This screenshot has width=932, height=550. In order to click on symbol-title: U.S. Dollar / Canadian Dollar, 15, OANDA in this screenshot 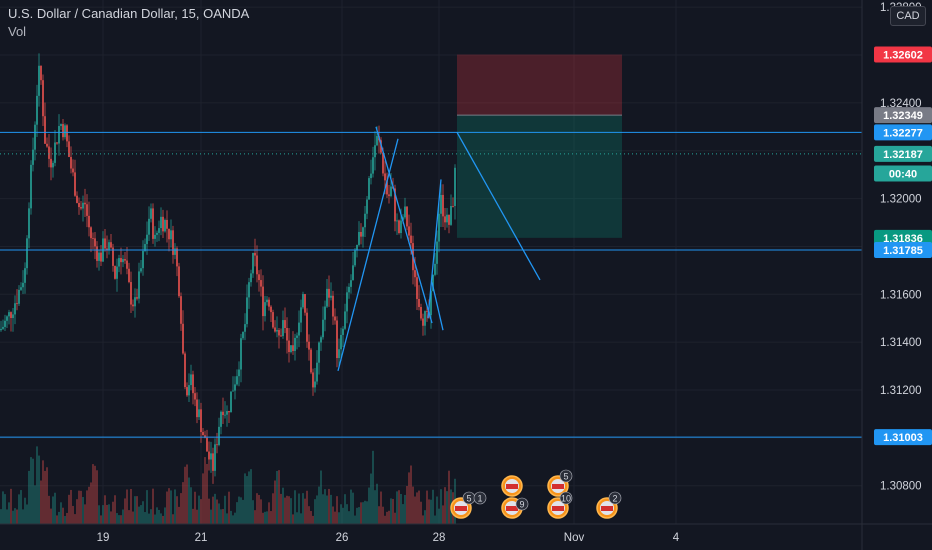, I will do `click(129, 13)`.